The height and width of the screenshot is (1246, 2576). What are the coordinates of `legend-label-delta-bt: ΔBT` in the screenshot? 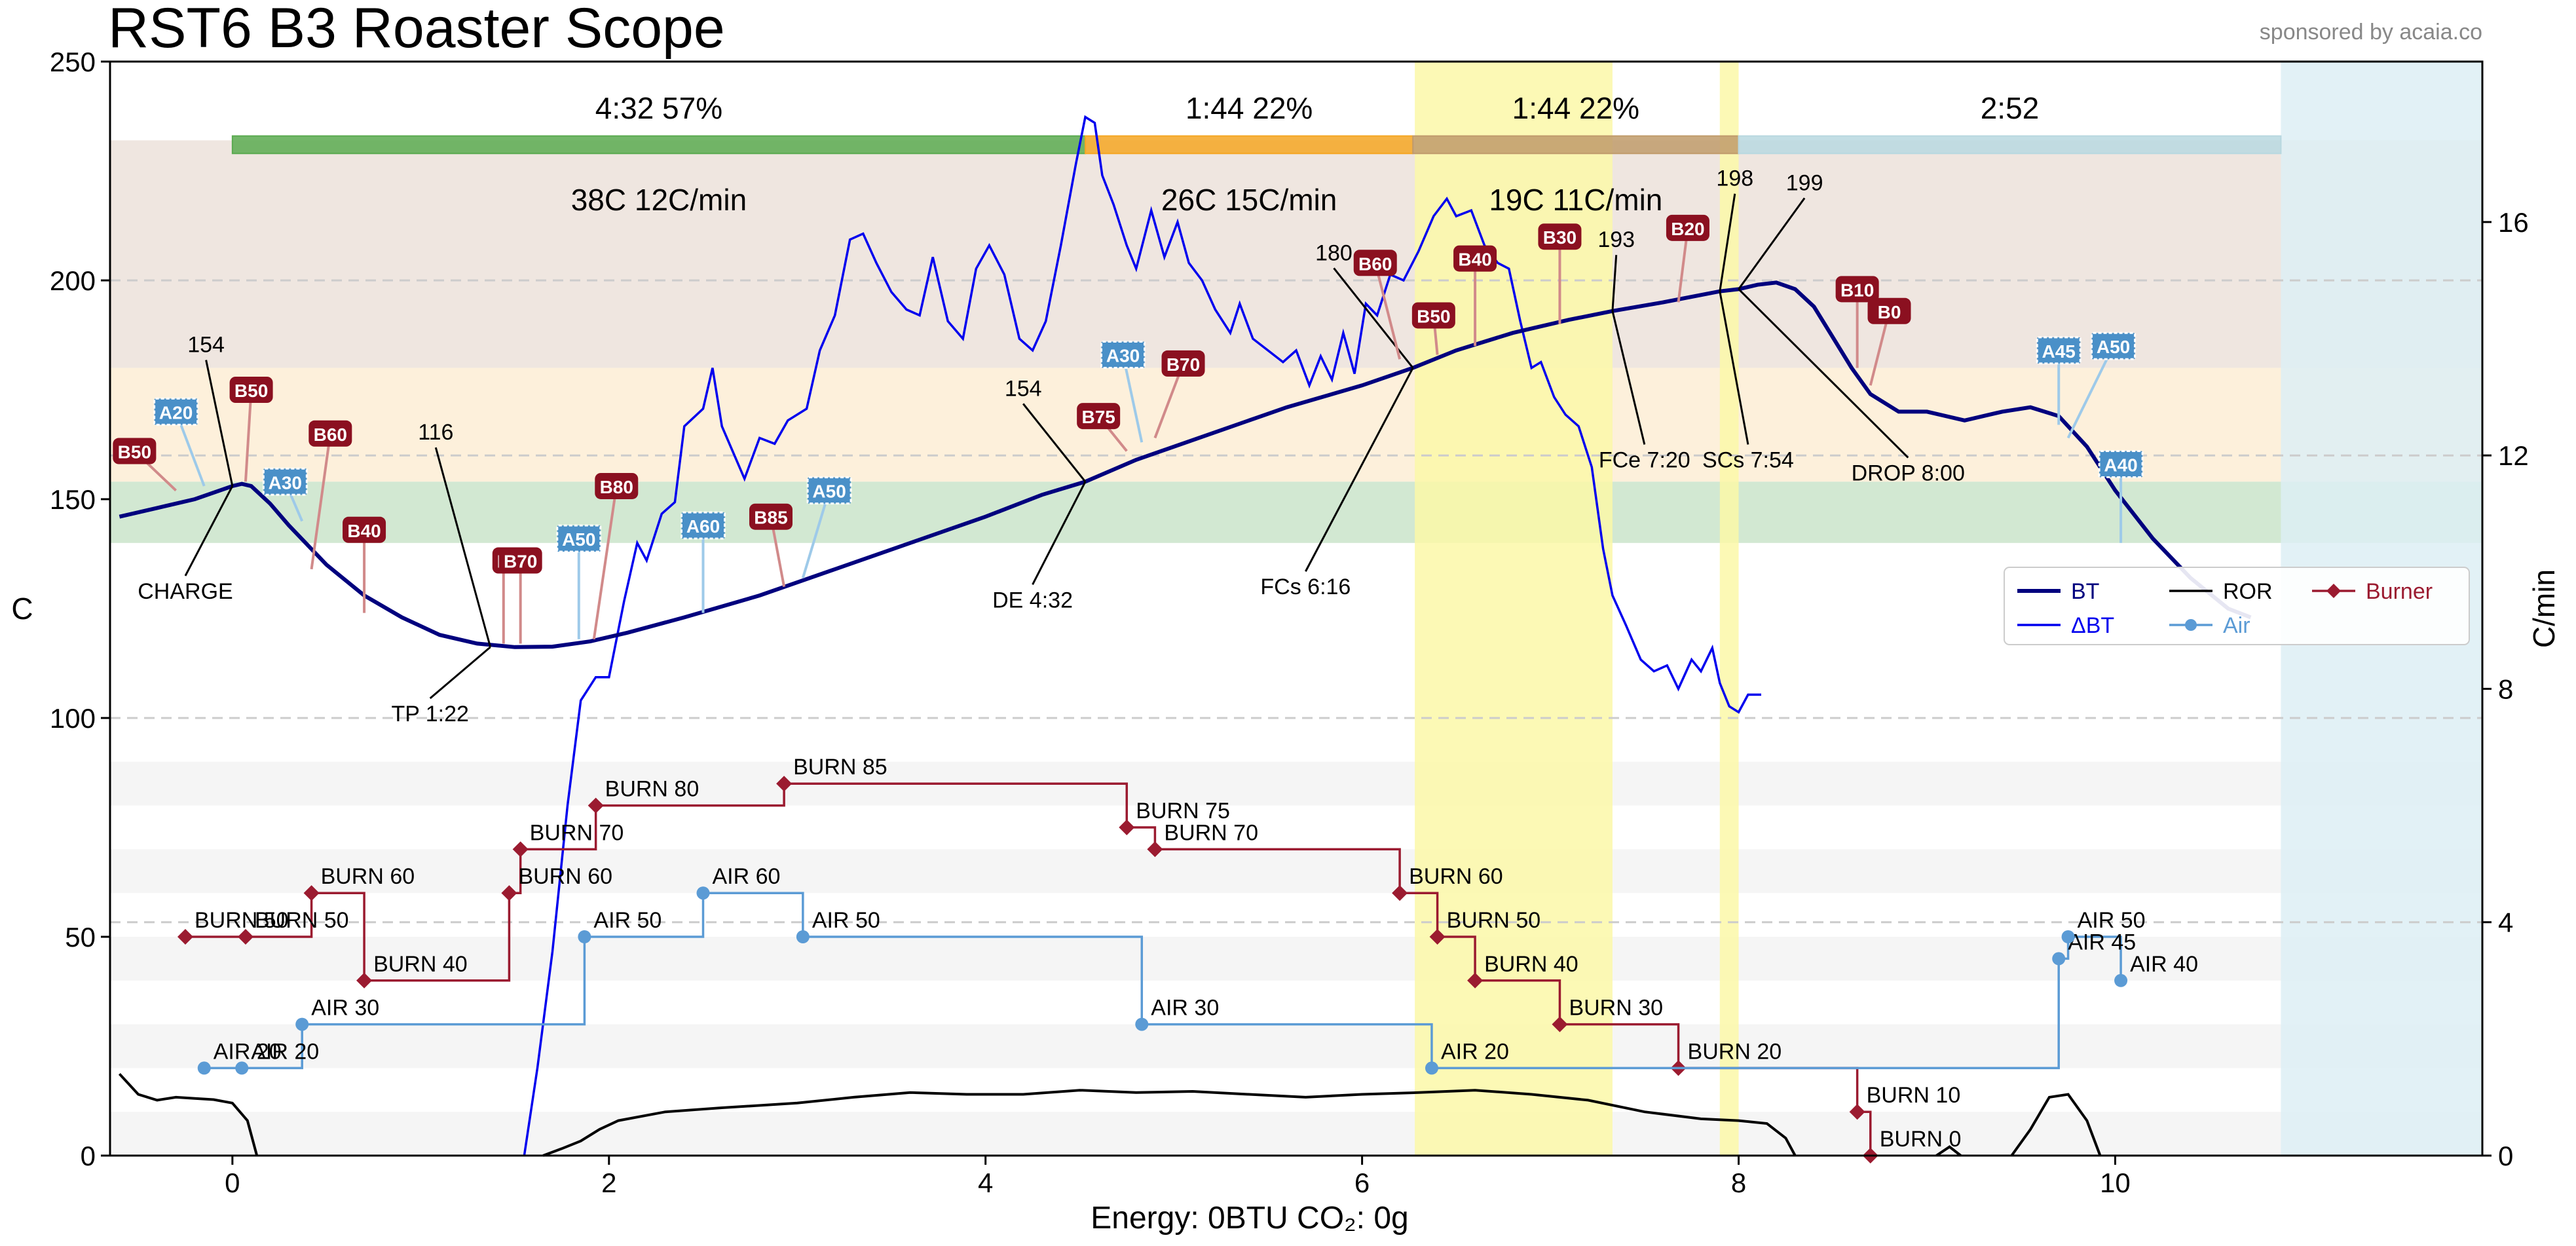 It's located at (2092, 625).